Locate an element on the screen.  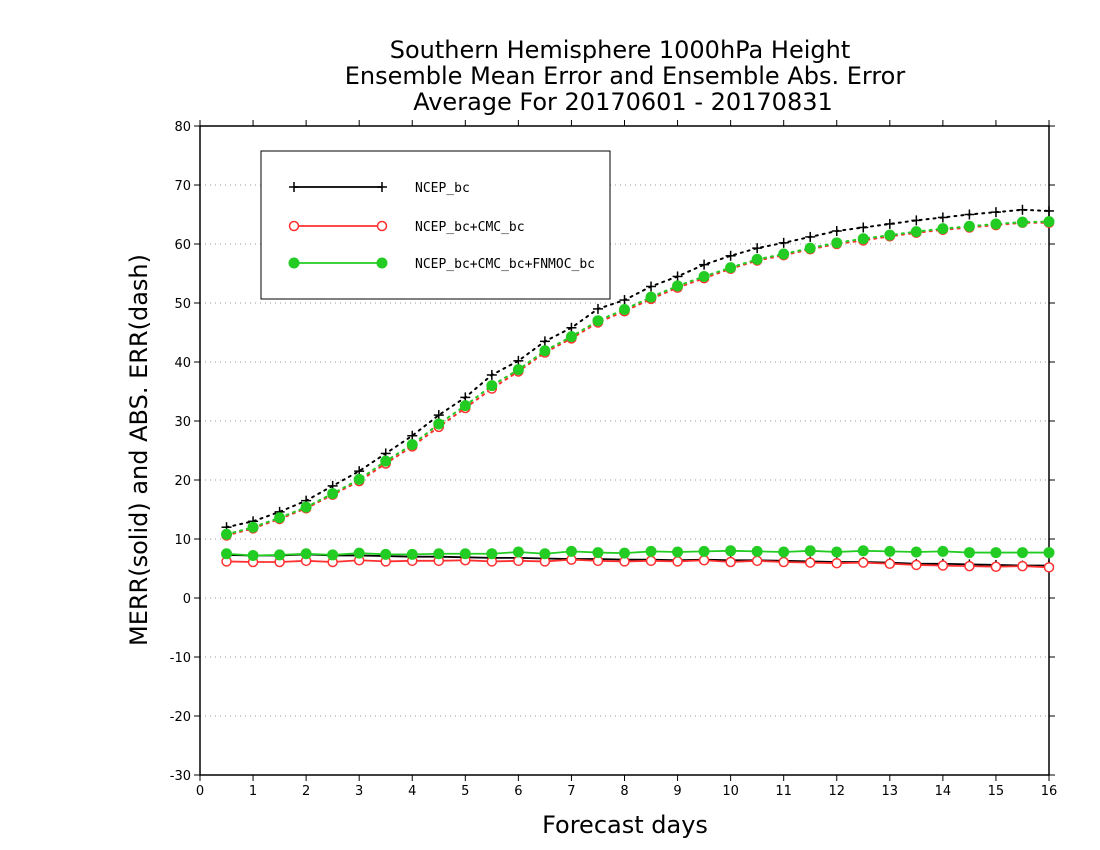
y-tick-label: 50 is located at coordinates (182, 304).